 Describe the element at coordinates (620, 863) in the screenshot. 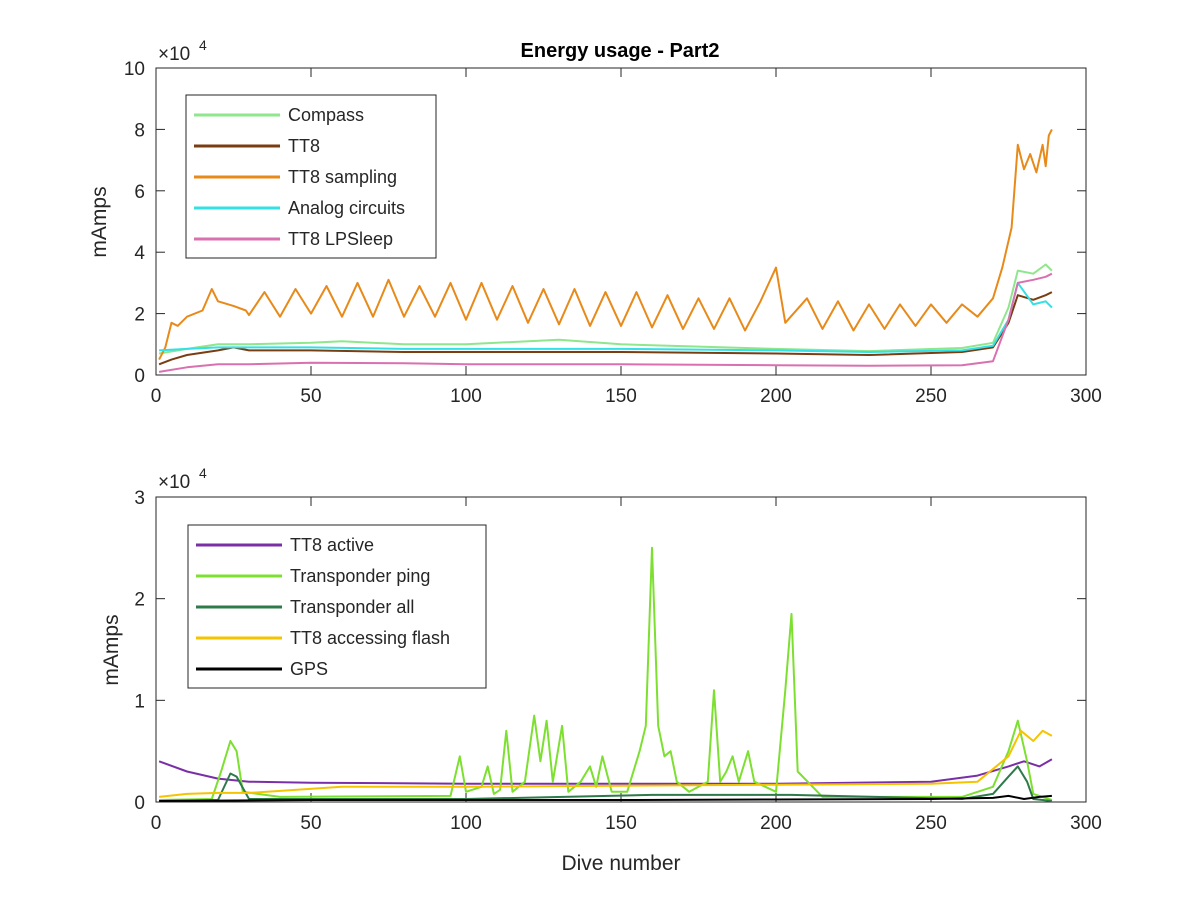

I see `x-axis-label-bottom: Dive number` at that location.